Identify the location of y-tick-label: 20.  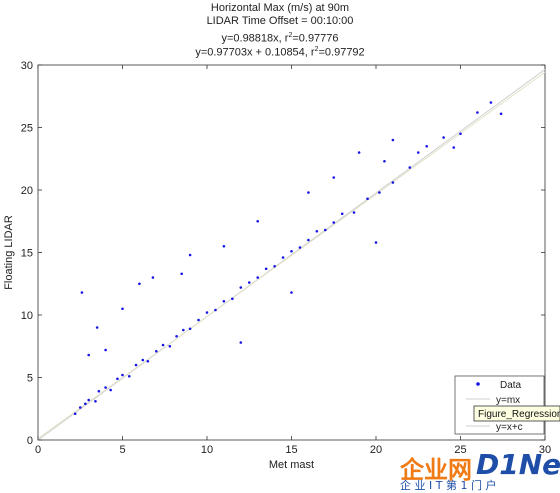
(27, 191).